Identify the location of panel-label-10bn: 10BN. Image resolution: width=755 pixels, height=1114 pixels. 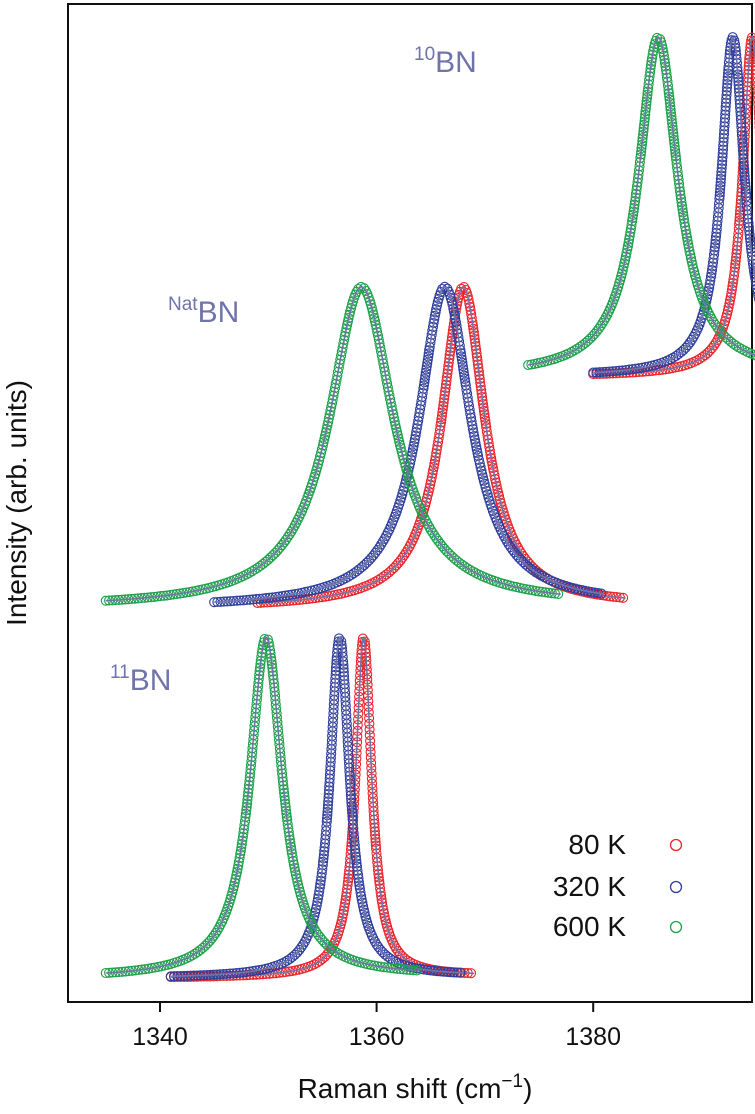
(445, 61).